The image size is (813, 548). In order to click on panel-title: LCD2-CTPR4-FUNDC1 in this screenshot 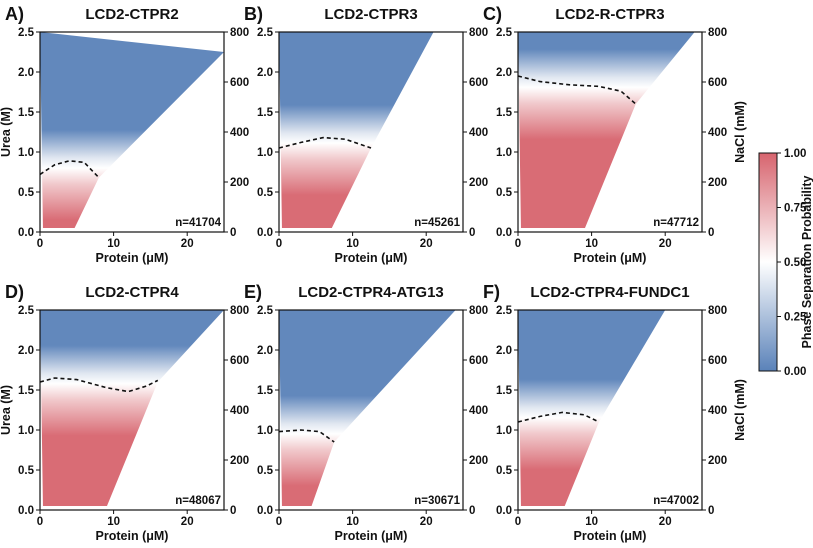, I will do `click(609, 292)`.